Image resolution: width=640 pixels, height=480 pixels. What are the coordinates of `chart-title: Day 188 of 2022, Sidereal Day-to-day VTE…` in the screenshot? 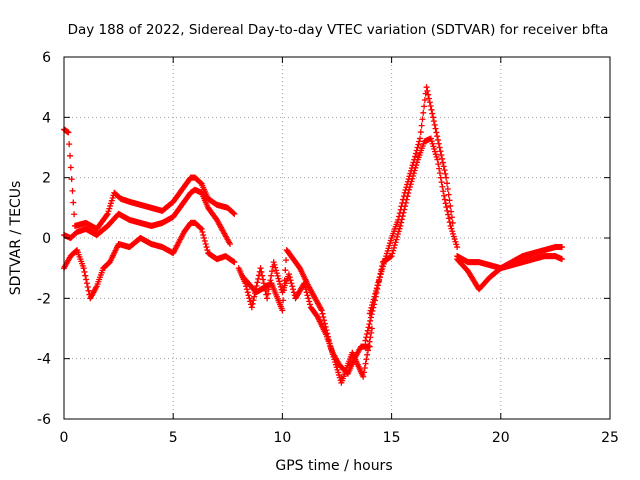 It's located at (338, 30).